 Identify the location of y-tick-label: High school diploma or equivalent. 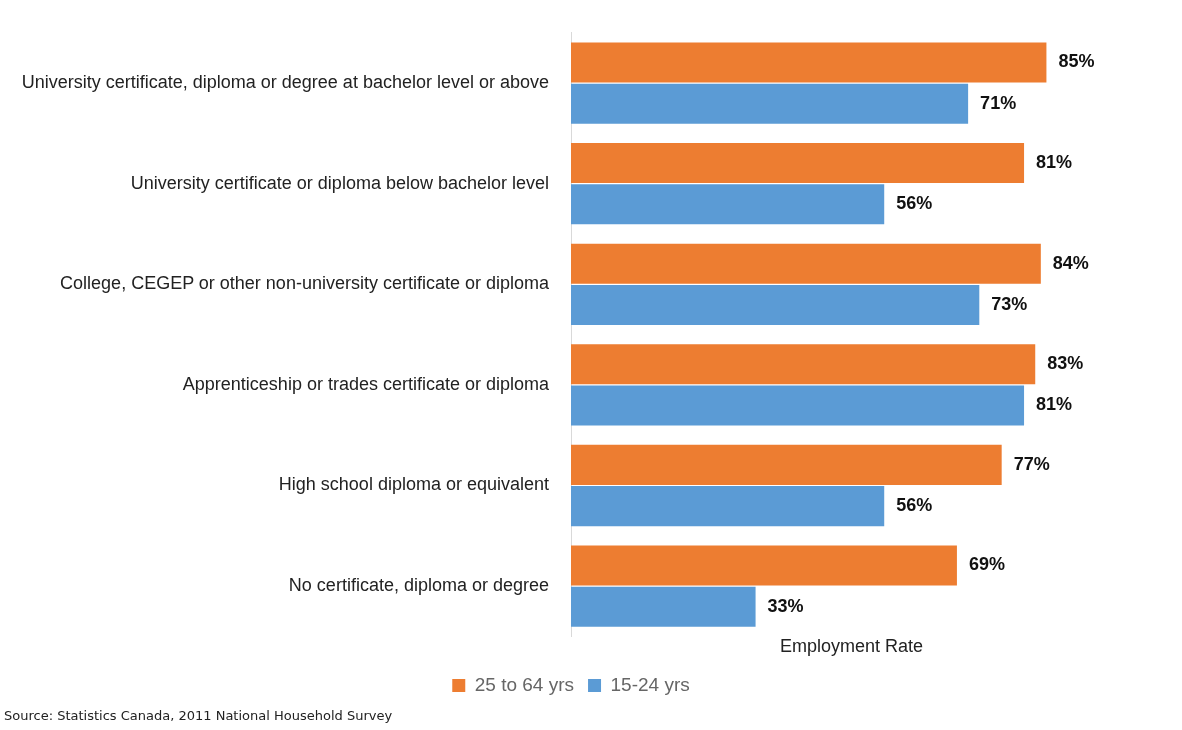
(413, 484).